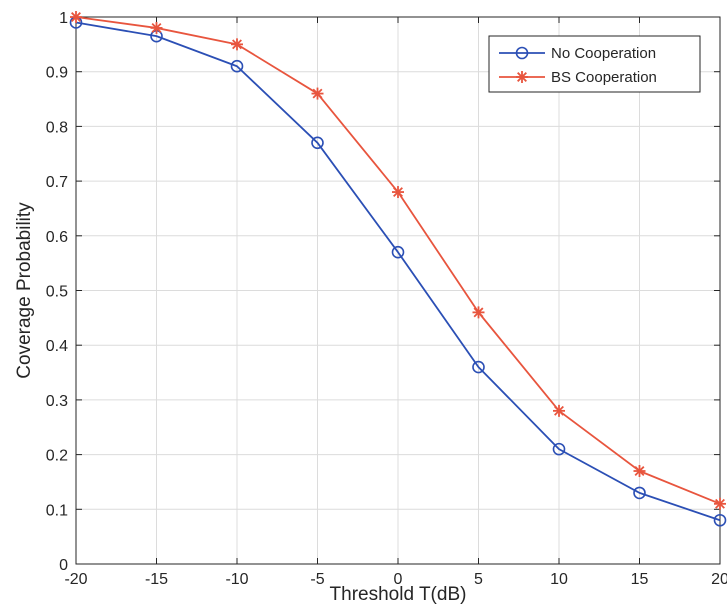  I want to click on x-tick-label: 15, so click(640, 579).